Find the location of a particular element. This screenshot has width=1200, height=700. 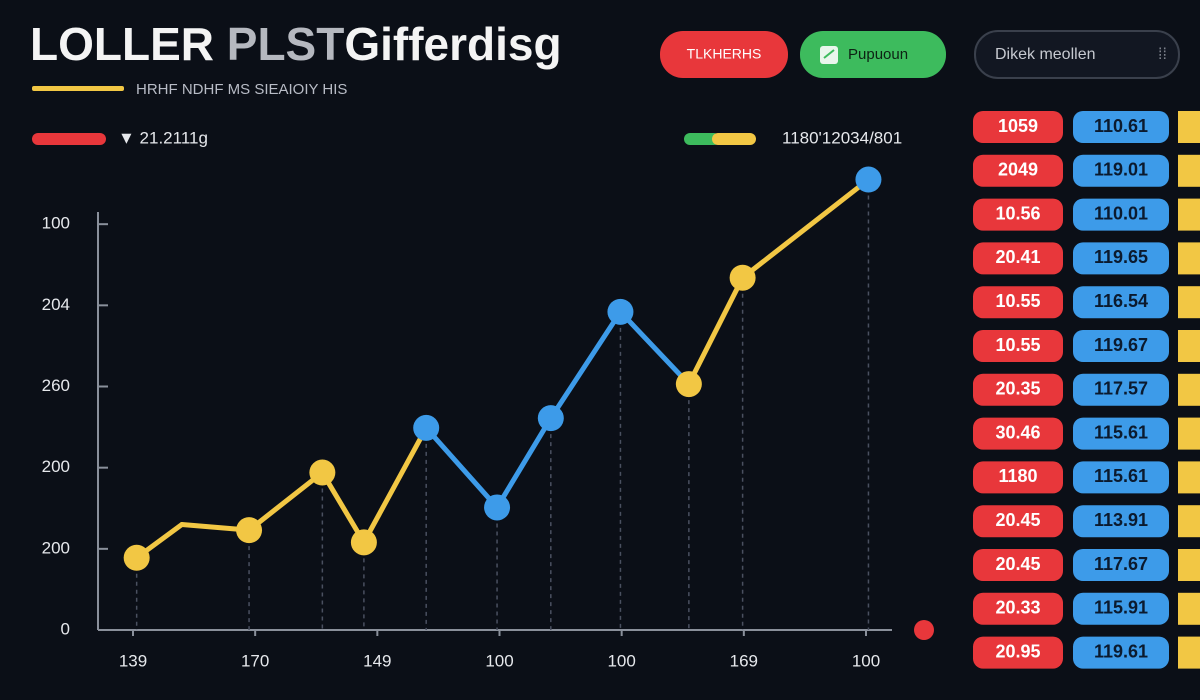

button-label: Dikek meollen is located at coordinates (1045, 54).